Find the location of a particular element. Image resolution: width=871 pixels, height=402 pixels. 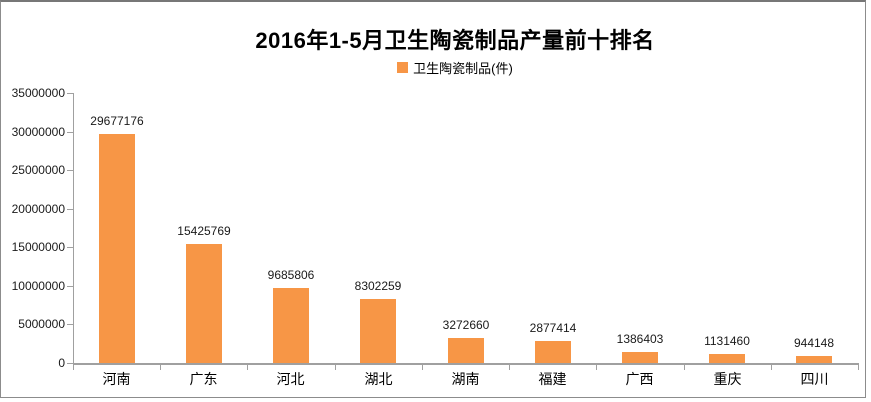

x-category-label: 广西 is located at coordinates (639, 379).